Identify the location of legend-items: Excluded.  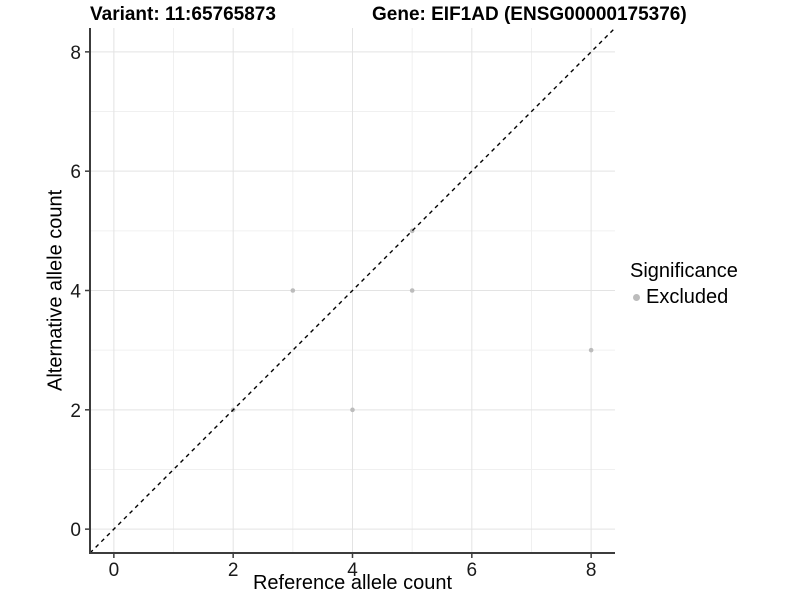
(684, 297).